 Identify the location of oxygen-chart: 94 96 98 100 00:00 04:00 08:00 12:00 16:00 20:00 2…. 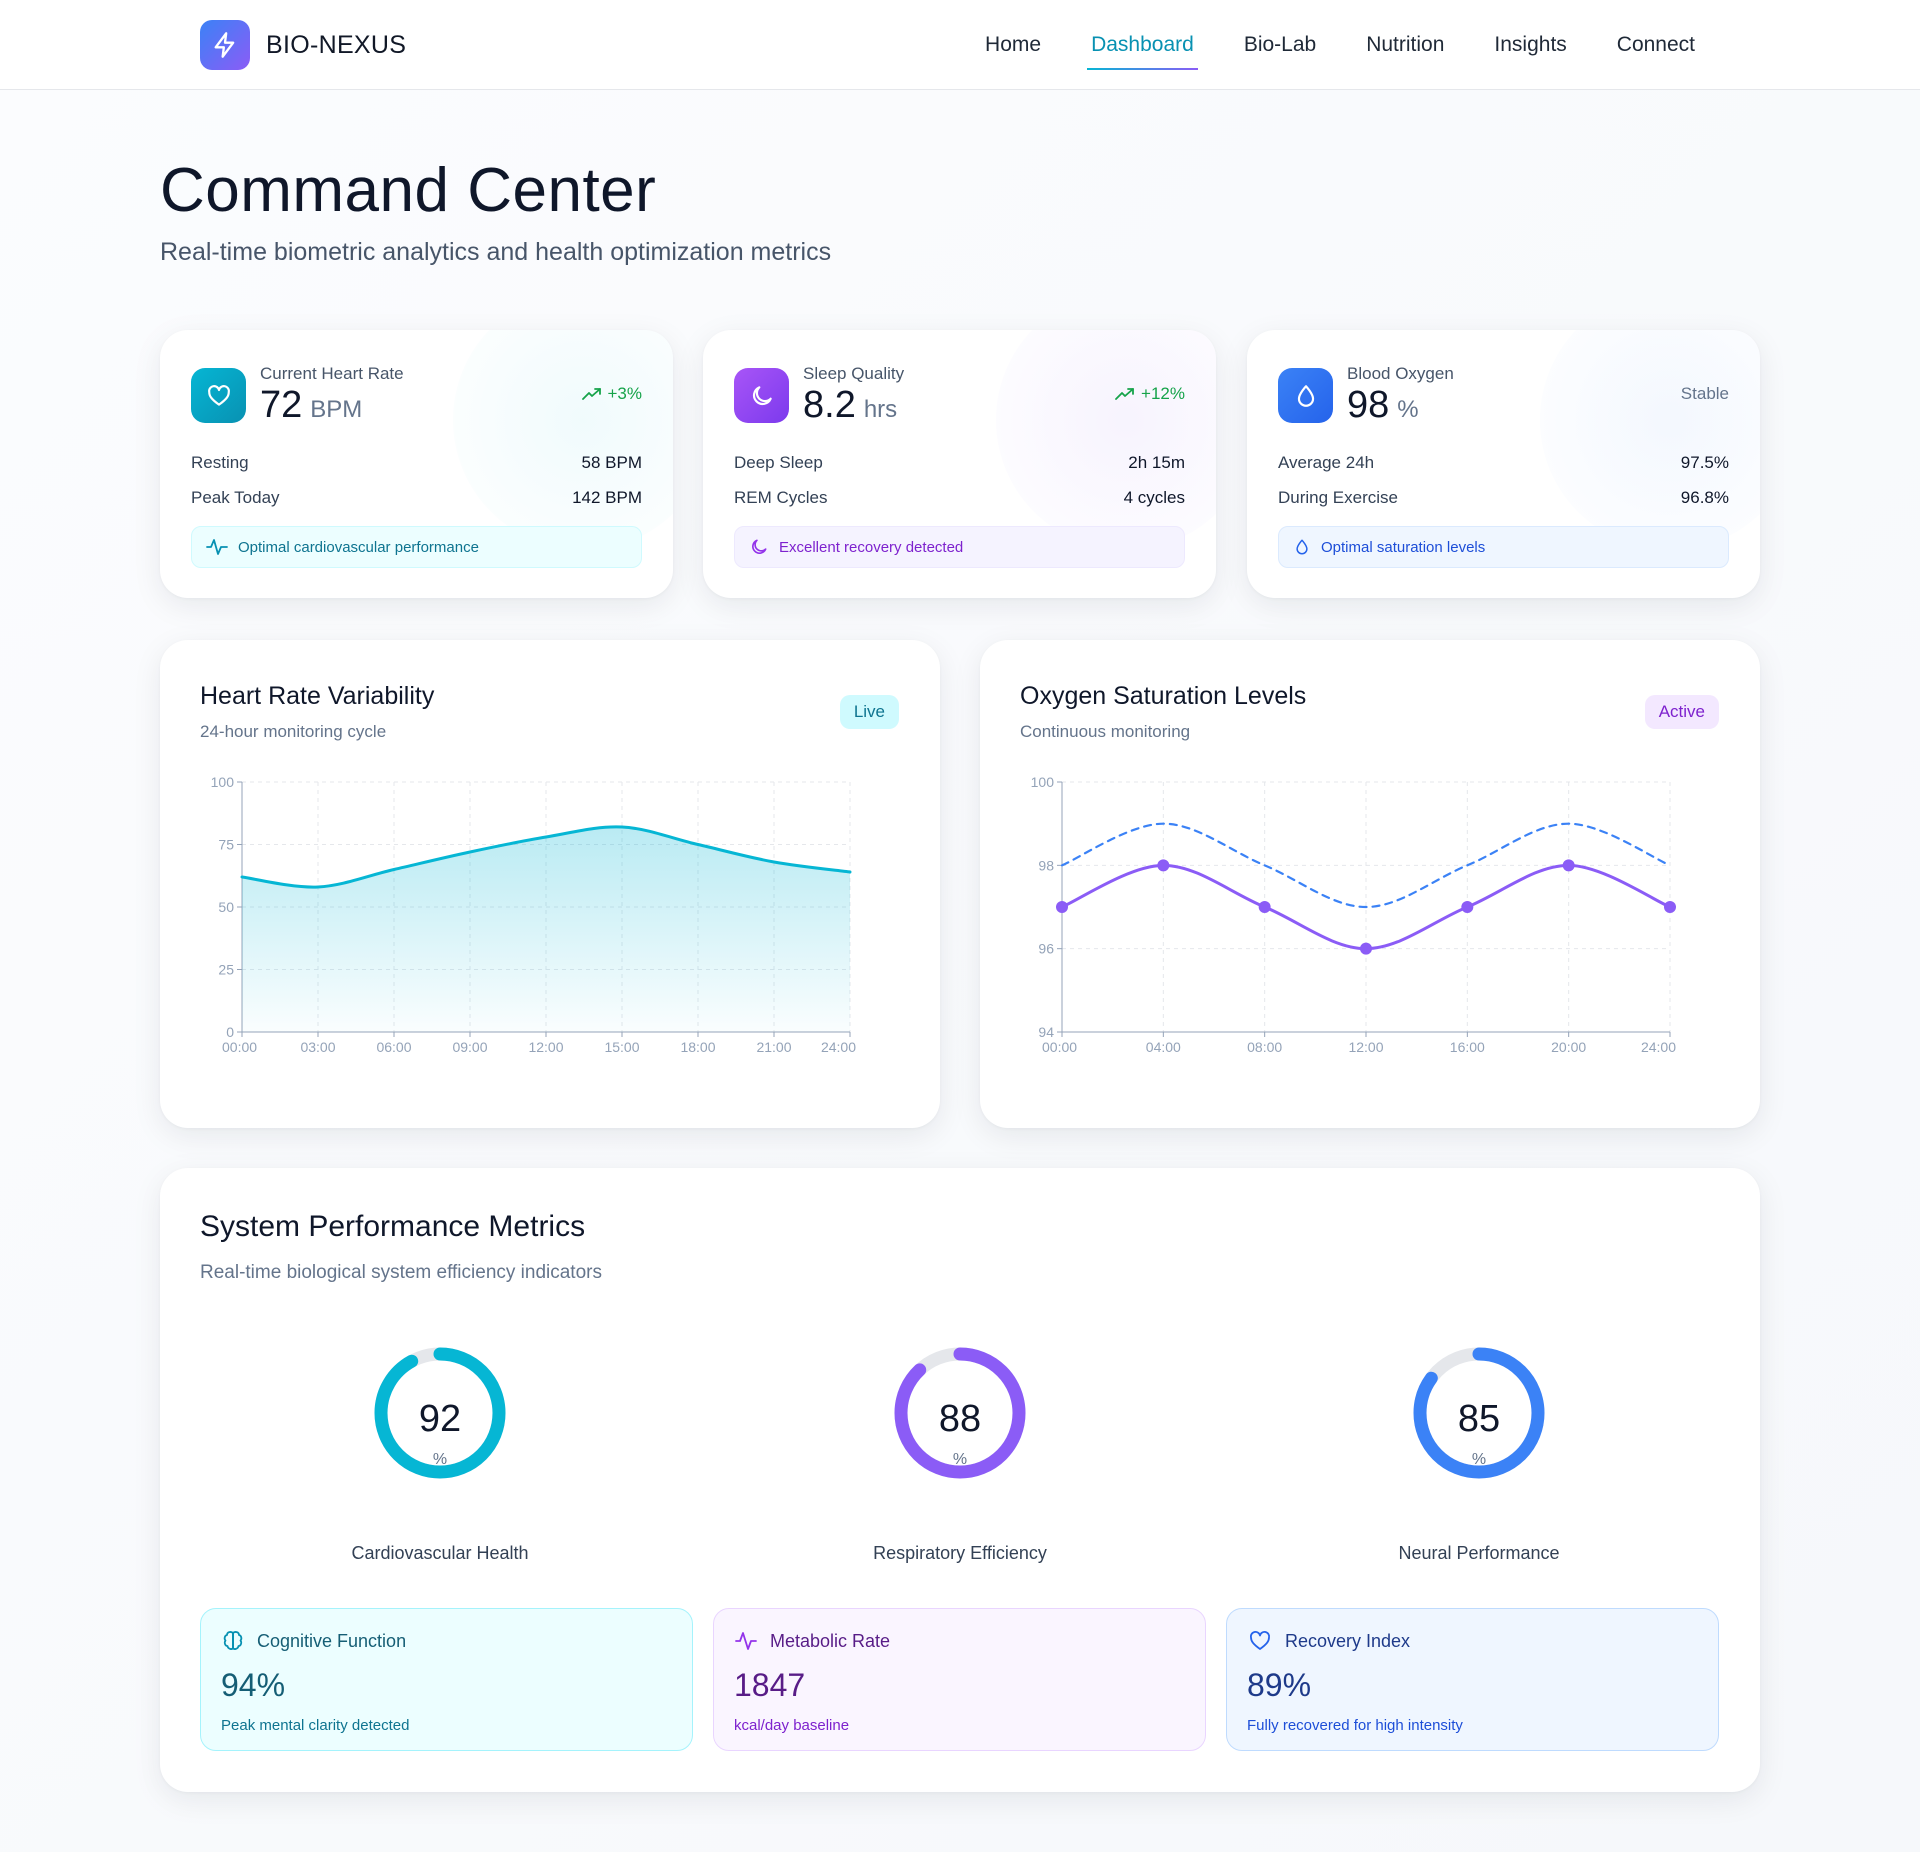
(1354, 914).